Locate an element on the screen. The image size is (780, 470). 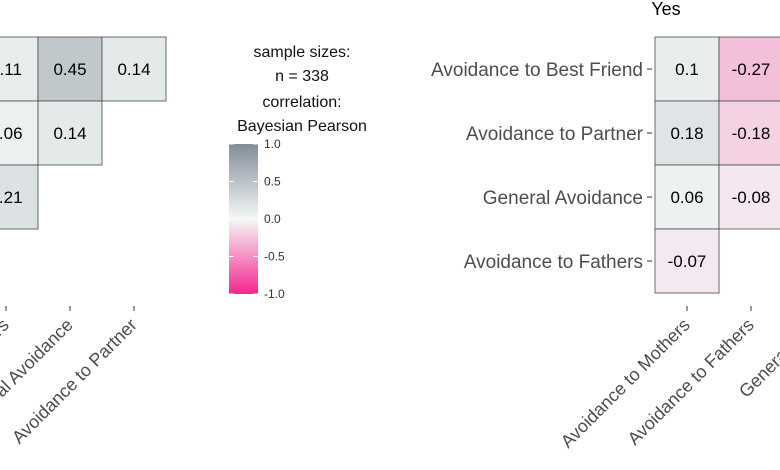
cell-value-label: -0.07 is located at coordinates (687, 261).